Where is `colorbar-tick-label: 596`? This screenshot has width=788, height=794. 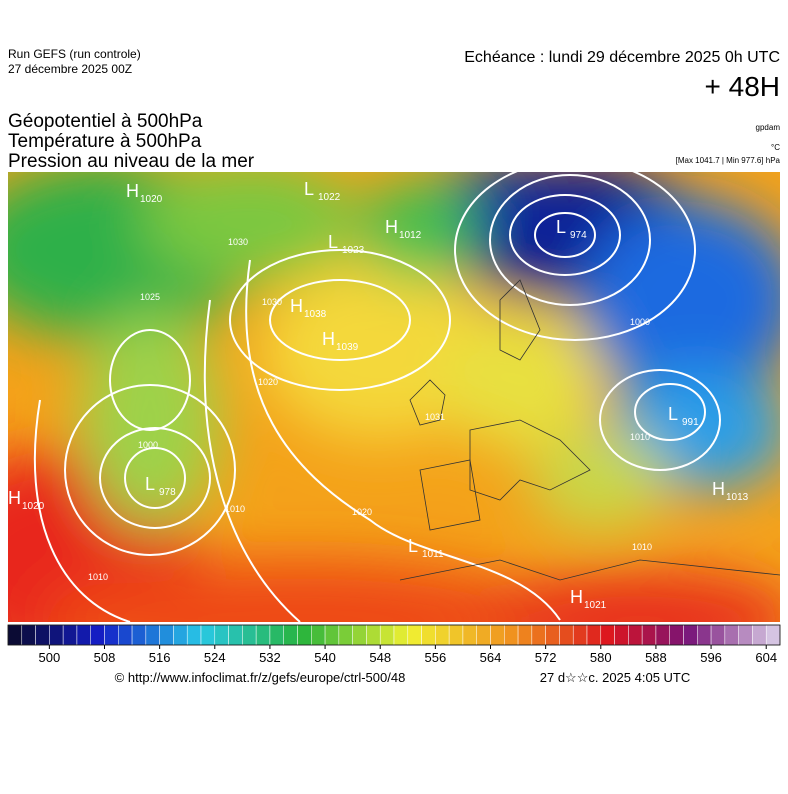
colorbar-tick-label: 596 is located at coordinates (711, 657).